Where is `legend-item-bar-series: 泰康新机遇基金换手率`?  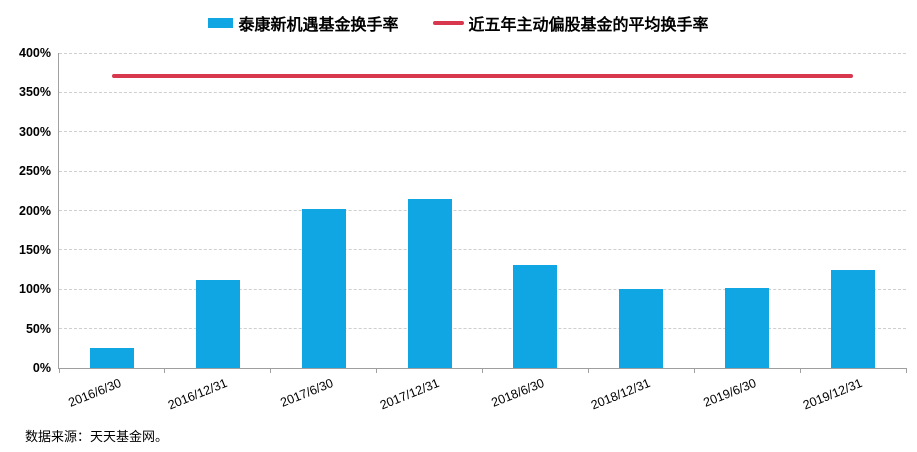
legend-item-bar-series: 泰康新机遇基金换手率 is located at coordinates (303, 23).